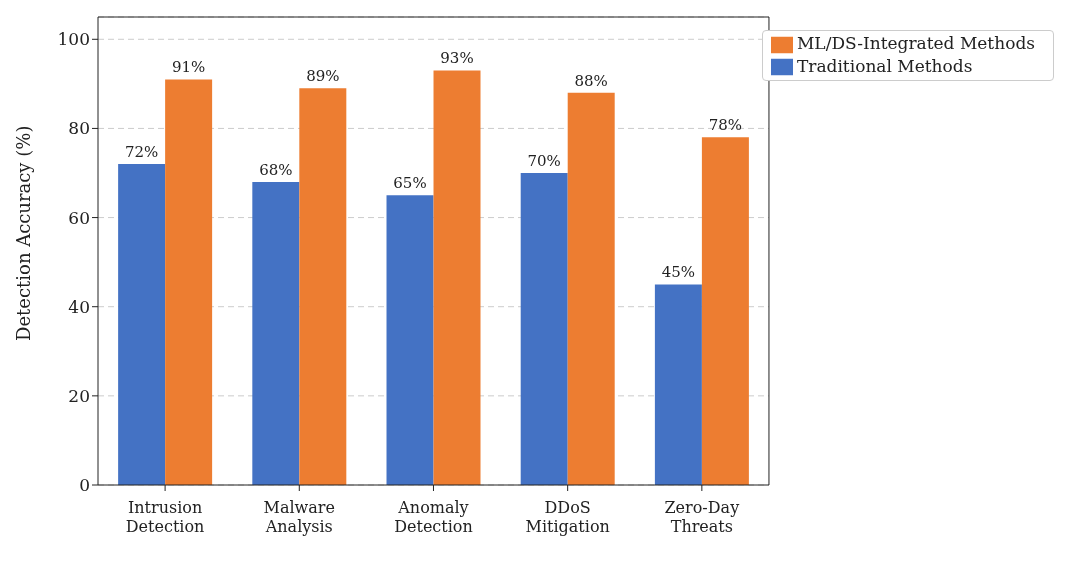  What do you see at coordinates (433, 517) in the screenshot?
I see `x-tick-label: Anomaly Detection` at bounding box center [433, 517].